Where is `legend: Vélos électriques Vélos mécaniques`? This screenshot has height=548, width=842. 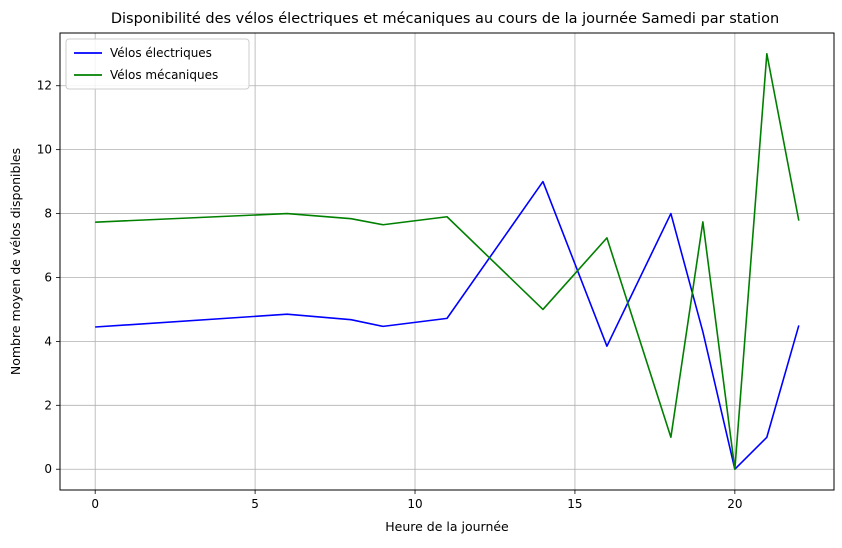 legend: Vélos électriques Vélos mécaniques is located at coordinates (157, 64).